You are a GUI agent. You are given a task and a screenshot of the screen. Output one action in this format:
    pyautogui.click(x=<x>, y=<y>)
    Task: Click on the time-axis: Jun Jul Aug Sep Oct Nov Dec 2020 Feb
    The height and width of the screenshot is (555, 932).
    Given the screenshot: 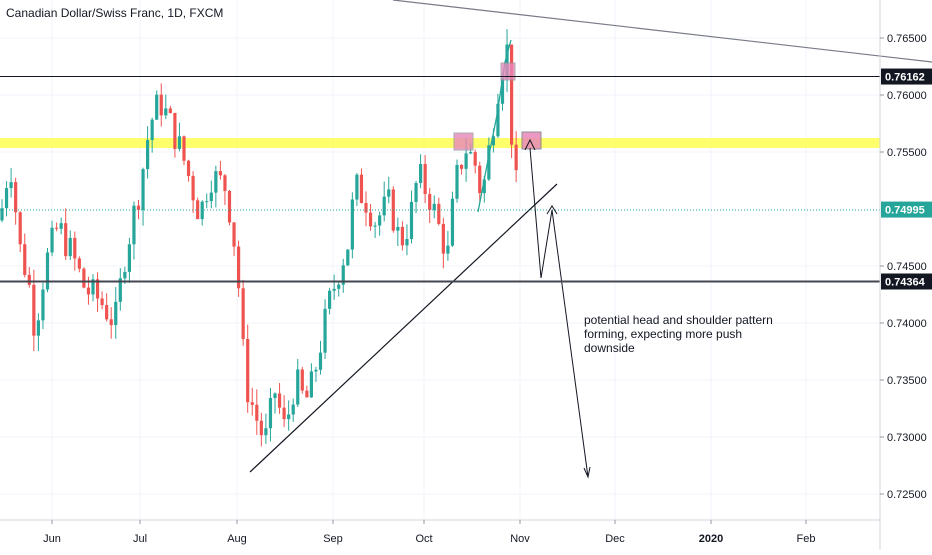 What is the action you would take?
    pyautogui.click(x=440, y=532)
    